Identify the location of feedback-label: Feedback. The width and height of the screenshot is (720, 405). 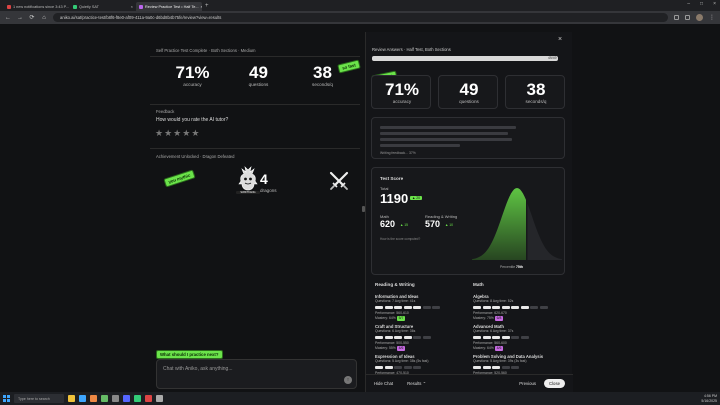
(165, 111).